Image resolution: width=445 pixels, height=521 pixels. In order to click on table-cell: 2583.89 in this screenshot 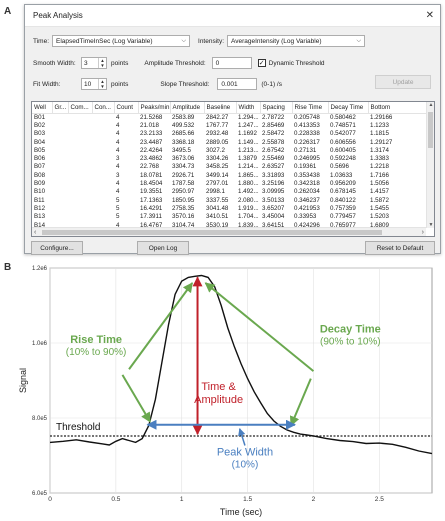, I will do `click(183, 117)`.